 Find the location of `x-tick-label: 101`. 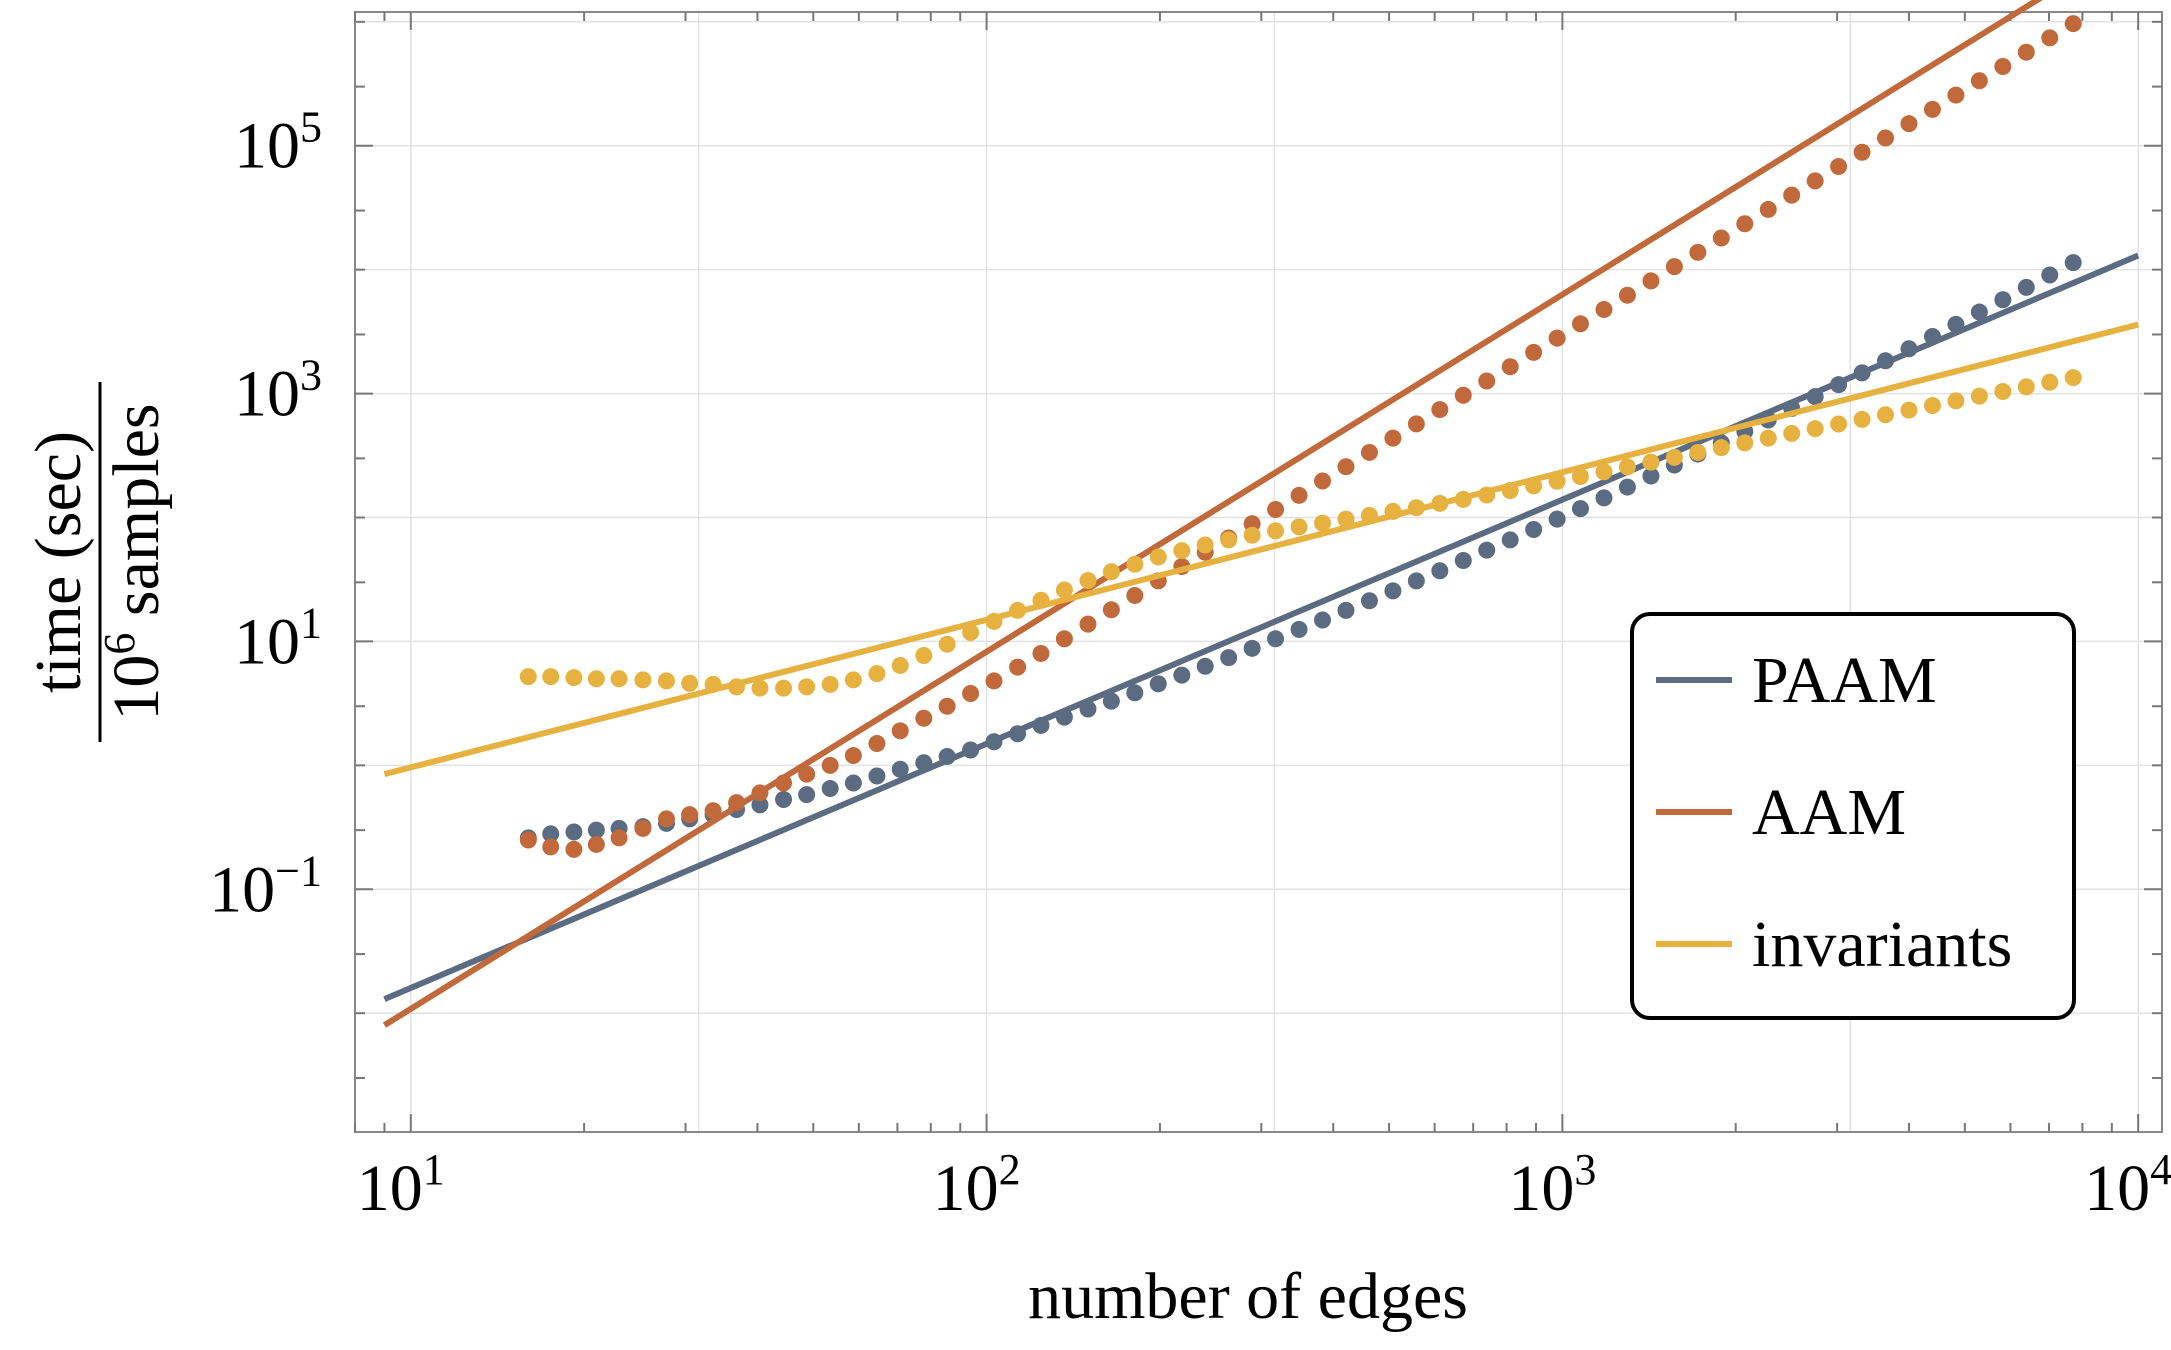

x-tick-label: 101 is located at coordinates (401, 1185).